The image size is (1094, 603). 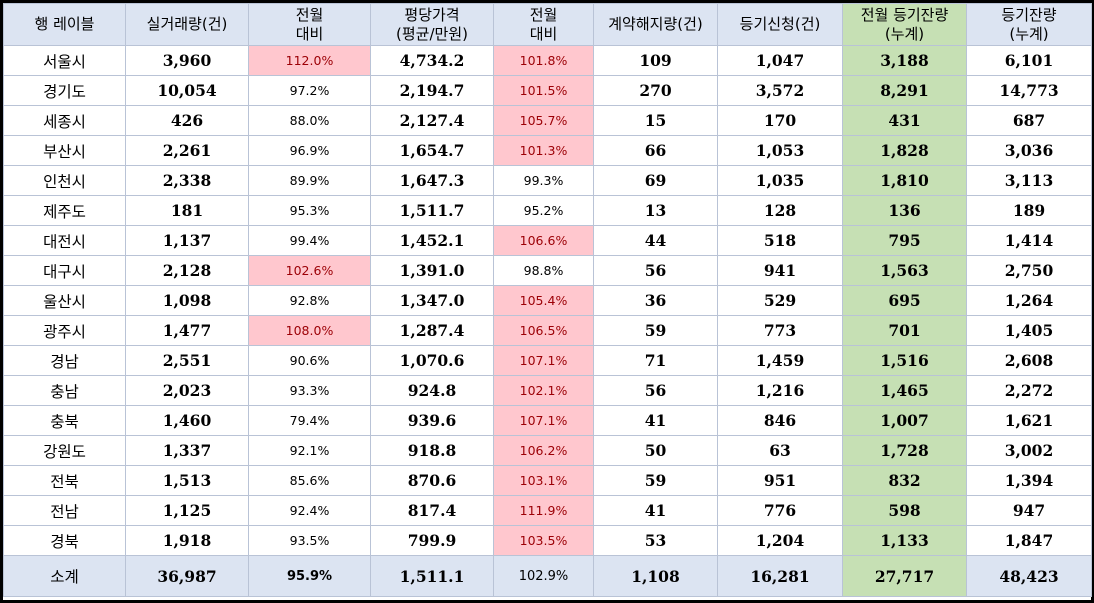 What do you see at coordinates (780, 540) in the screenshot?
I see `reg-apply-cell: 1,204` at bounding box center [780, 540].